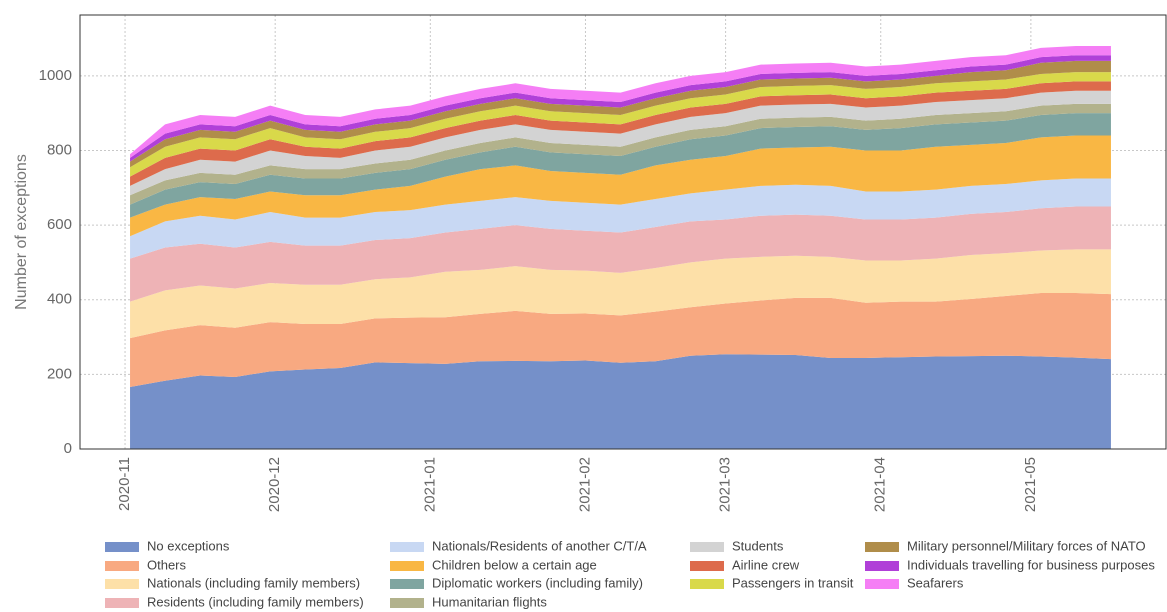 The width and height of the screenshot is (1167, 612). What do you see at coordinates (539, 545) in the screenshot?
I see `legend-label: Nationals/Residents of another C/T/A` at bounding box center [539, 545].